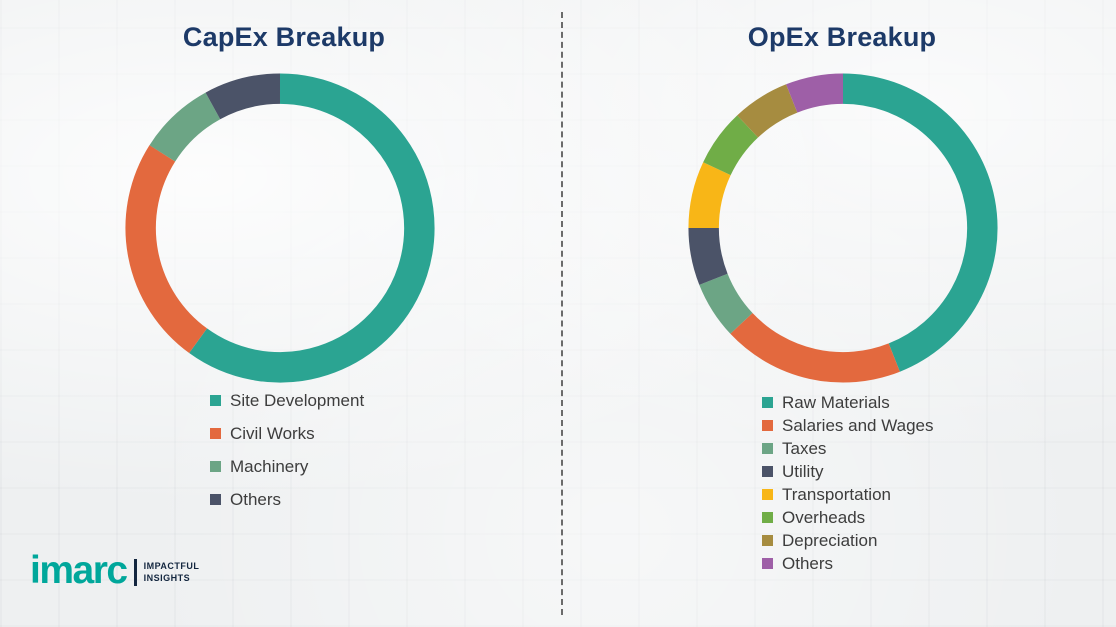 Image resolution: width=1116 pixels, height=627 pixels. What do you see at coordinates (842, 37) in the screenshot?
I see `opex-chart-title: OpEx Breakup` at bounding box center [842, 37].